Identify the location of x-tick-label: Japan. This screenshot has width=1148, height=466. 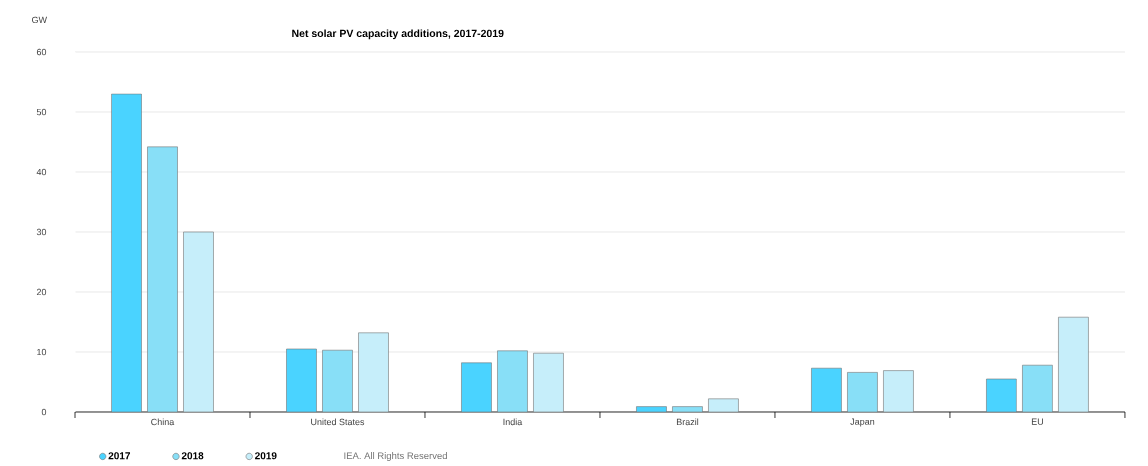
(862, 422).